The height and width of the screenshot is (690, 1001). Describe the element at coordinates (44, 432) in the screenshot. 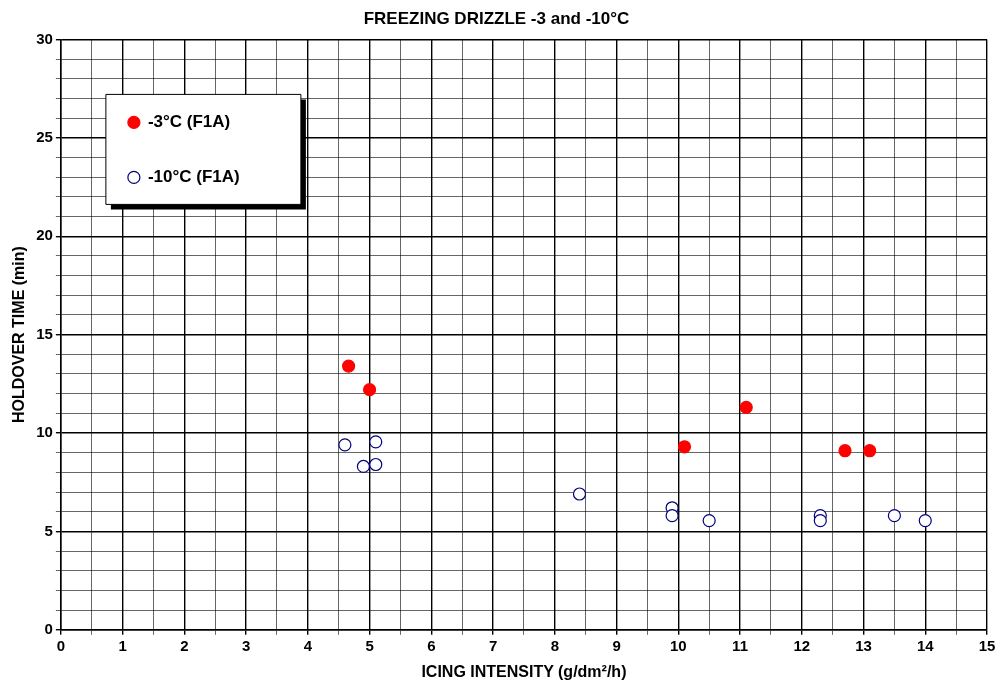

I see `y-tick-label: 10` at that location.